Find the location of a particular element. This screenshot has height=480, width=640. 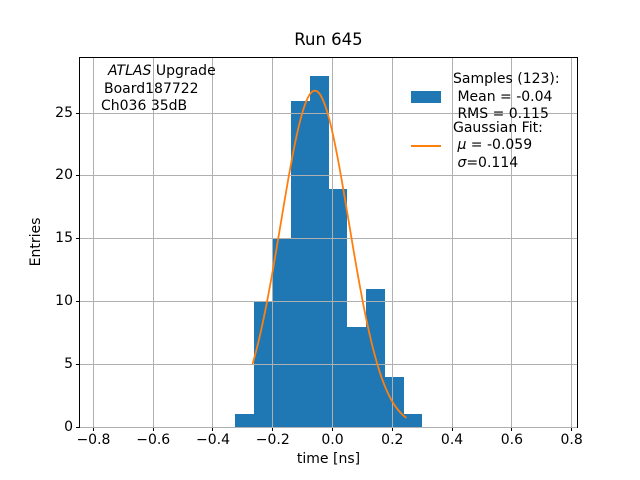

x-axis-label: time [ns] is located at coordinates (328, 459).